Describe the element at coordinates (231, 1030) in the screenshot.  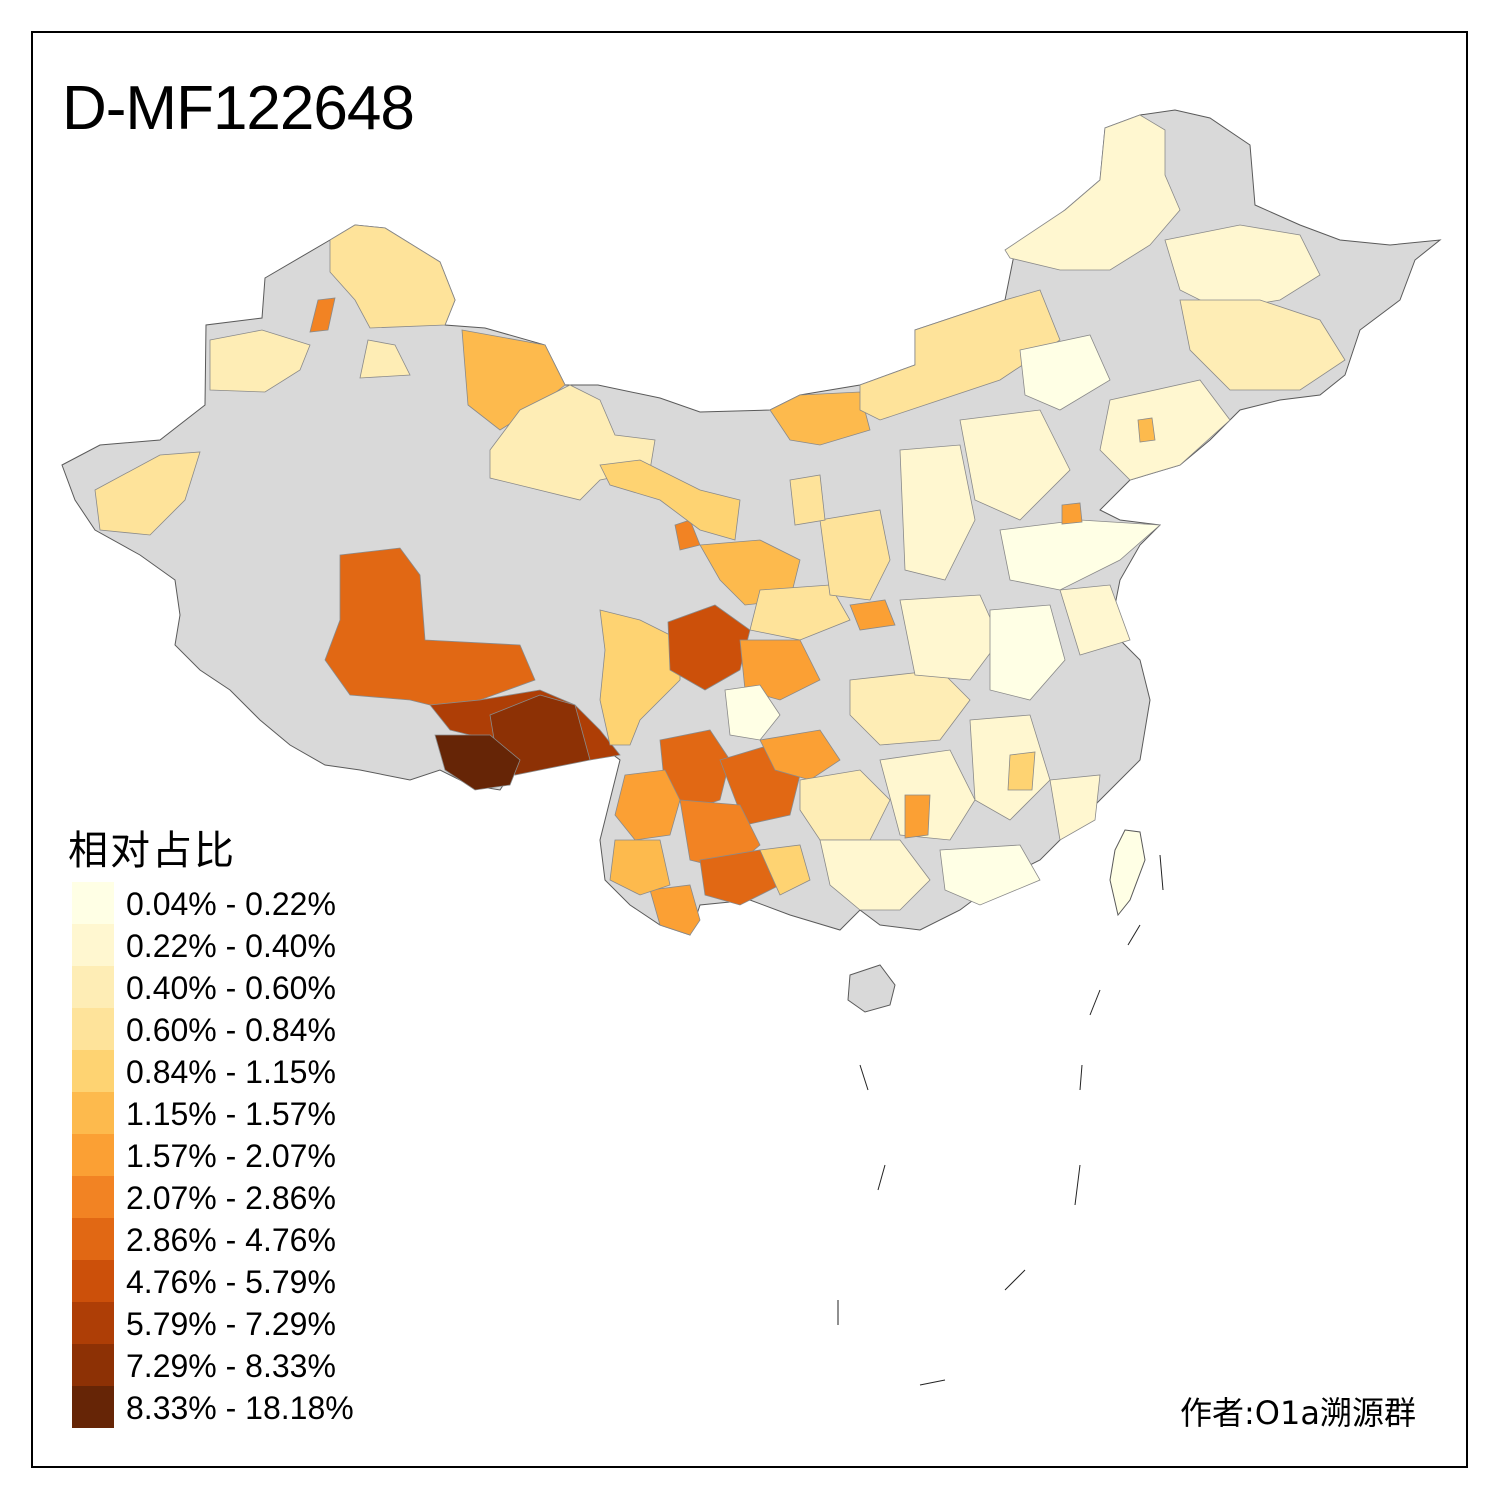
I see `legend-label: 0.60% - 0.84%` at that location.